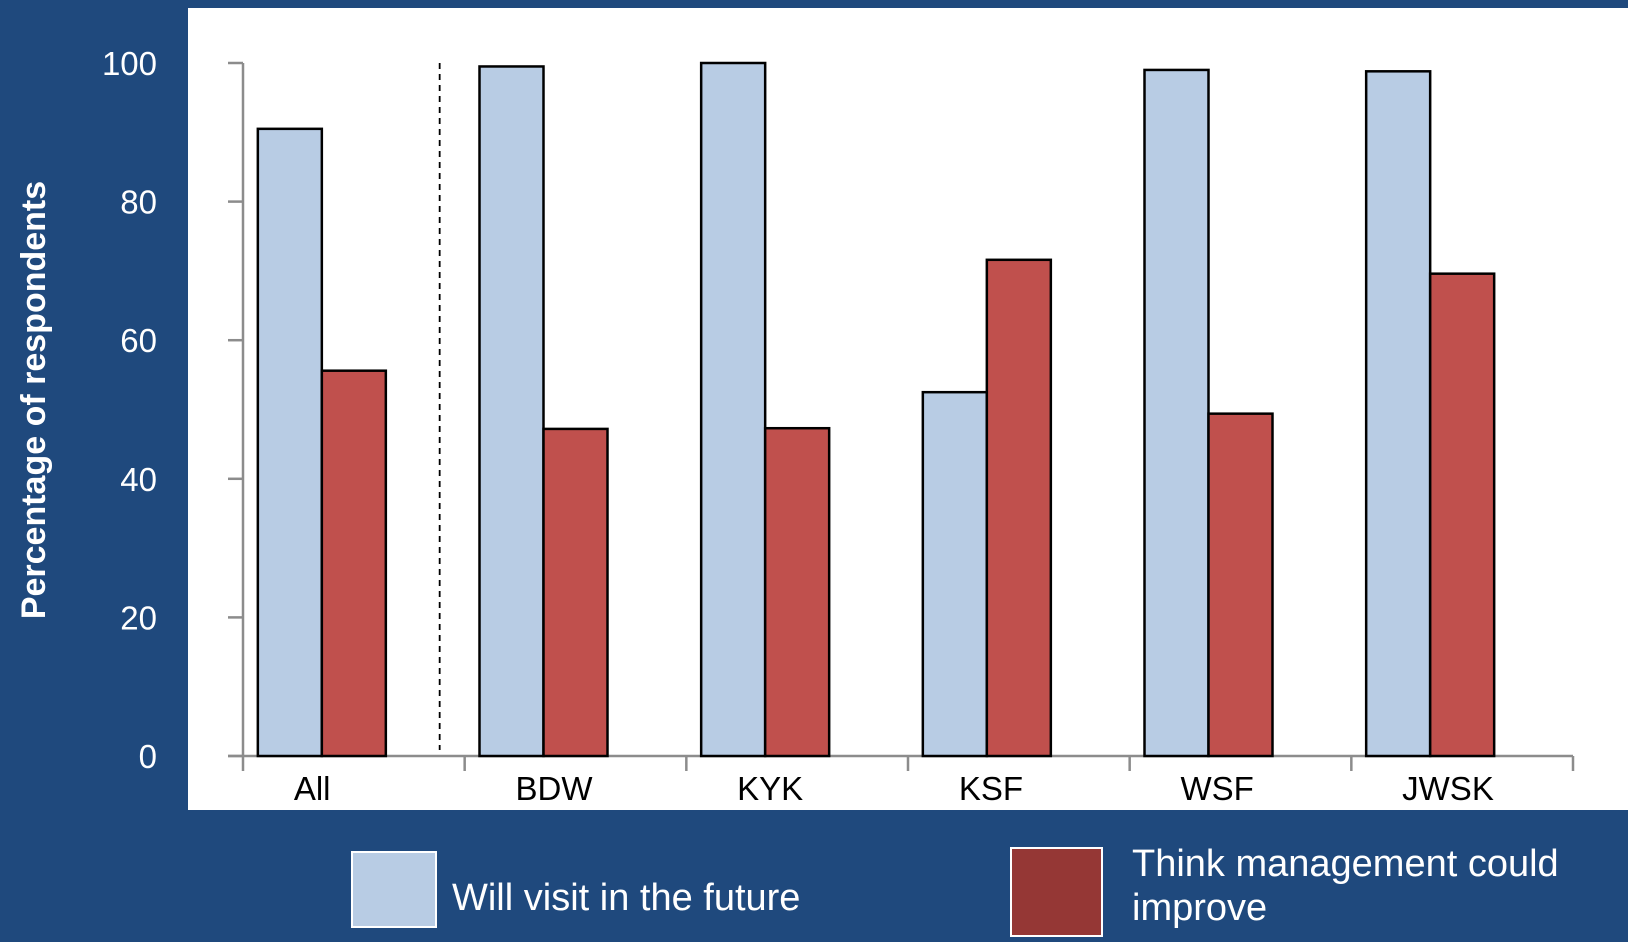 This screenshot has height=942, width=1628. What do you see at coordinates (1448, 788) in the screenshot?
I see `x-tick-label-jwsk: JWSK` at bounding box center [1448, 788].